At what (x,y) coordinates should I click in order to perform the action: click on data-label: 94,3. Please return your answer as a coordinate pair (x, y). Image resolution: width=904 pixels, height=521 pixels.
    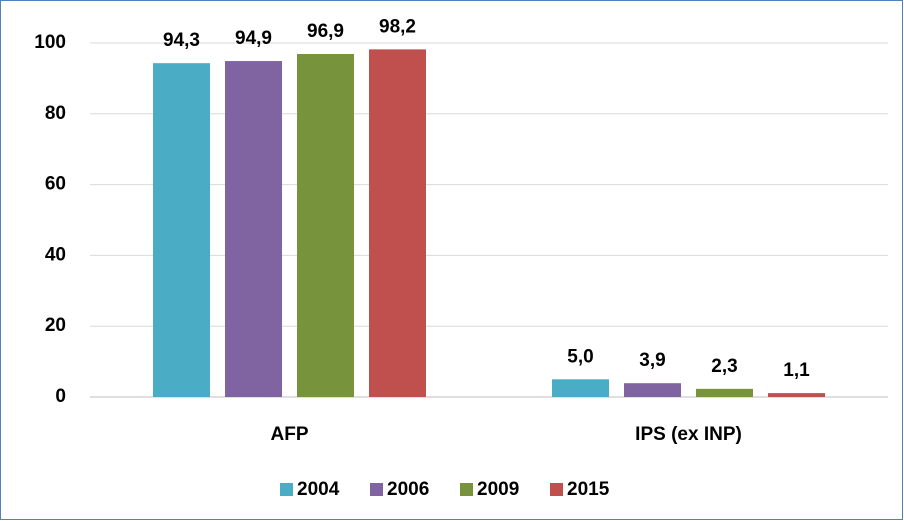
    Looking at the image, I should click on (181, 40).